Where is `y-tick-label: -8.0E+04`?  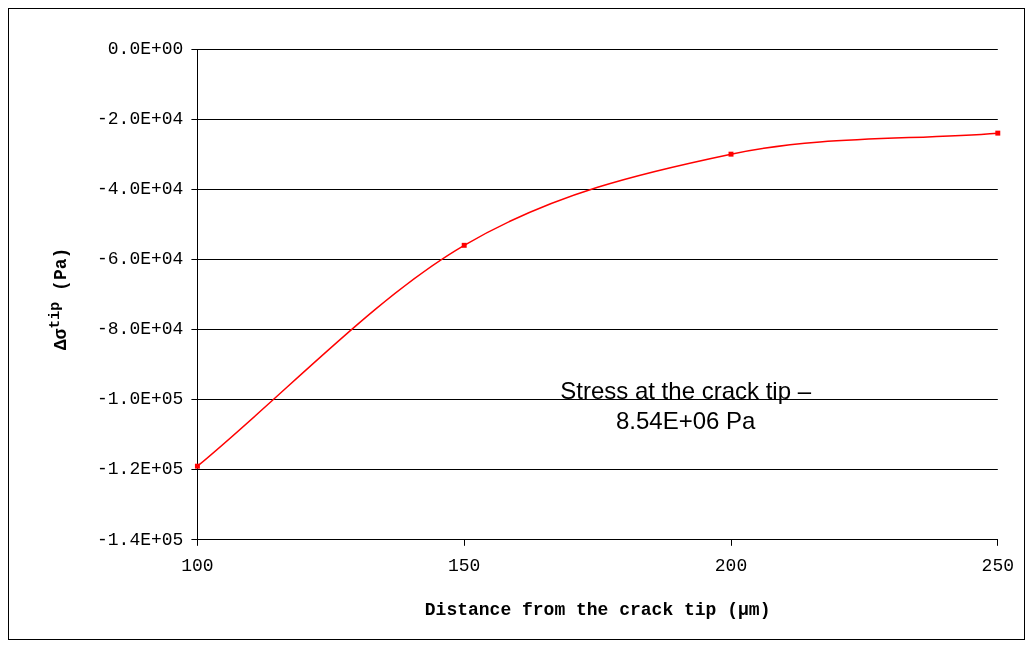
y-tick-label: -8.0E+04 is located at coordinates (140, 329).